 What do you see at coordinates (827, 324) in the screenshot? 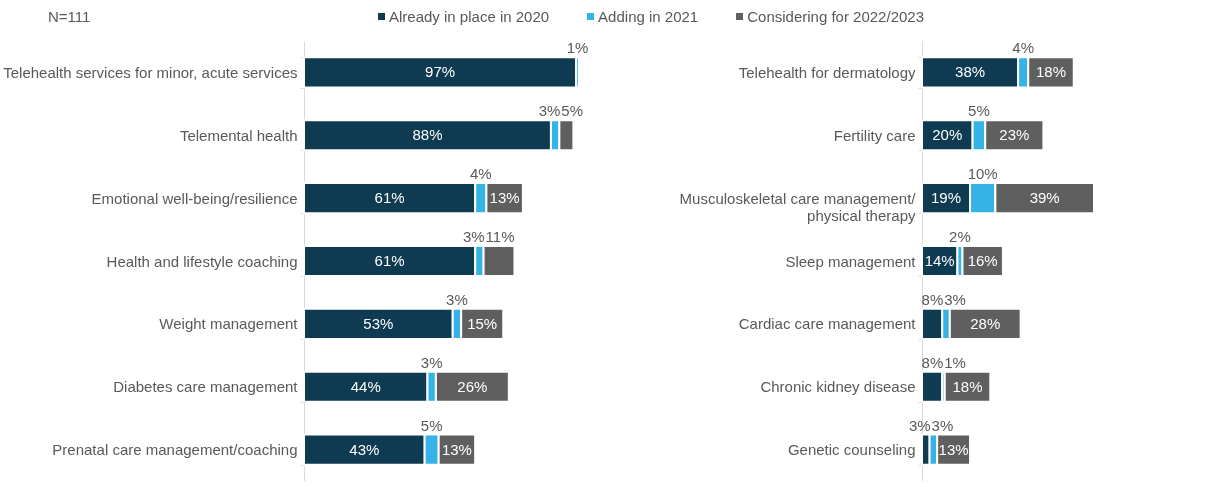
I see `y-tick-label: Cardiac care management` at bounding box center [827, 324].